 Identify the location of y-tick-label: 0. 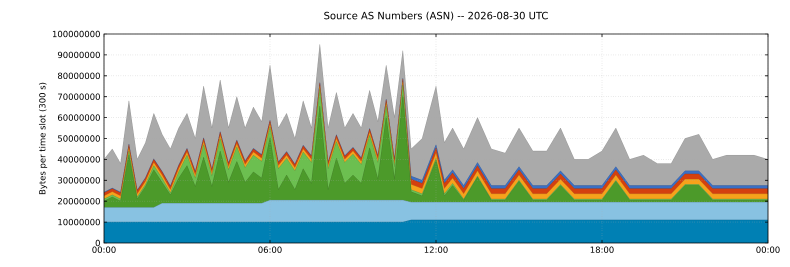
(98, 243).